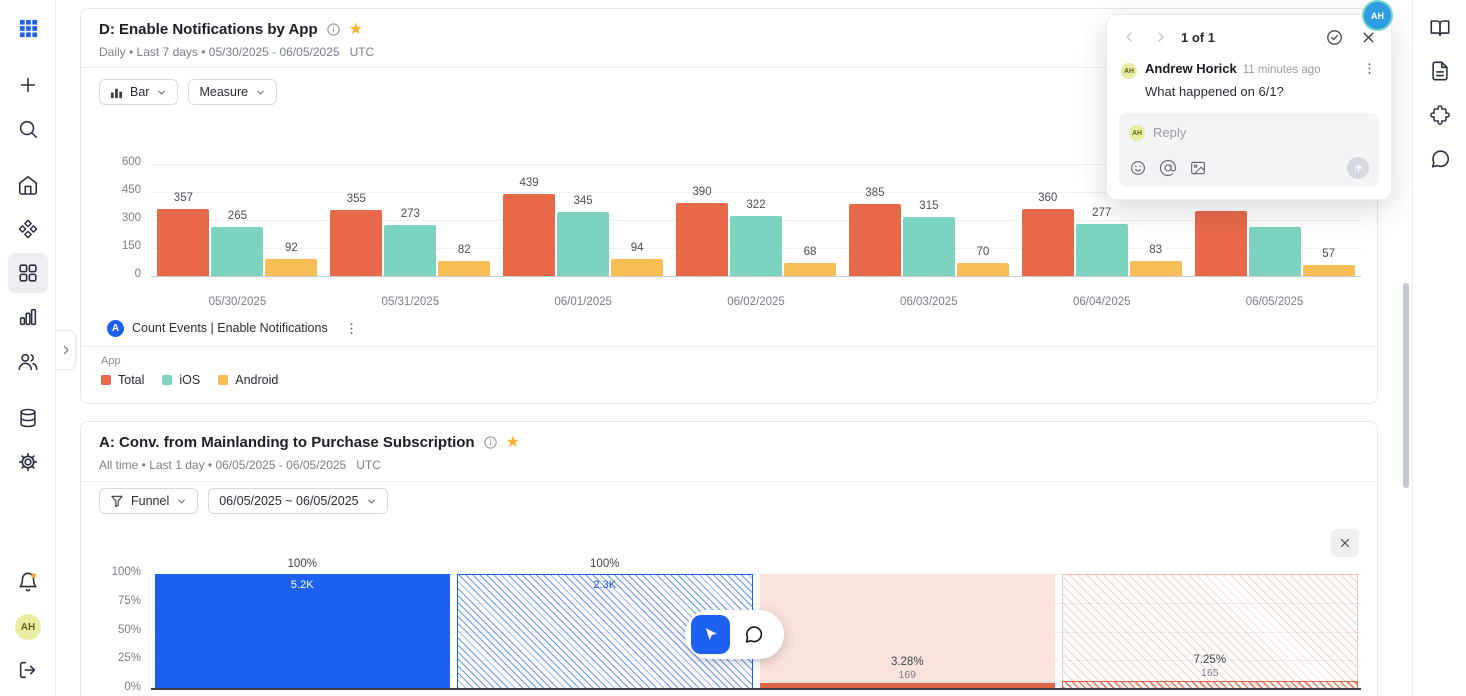  Describe the element at coordinates (1198, 168) in the screenshot. I see `attach-image-icon` at that location.